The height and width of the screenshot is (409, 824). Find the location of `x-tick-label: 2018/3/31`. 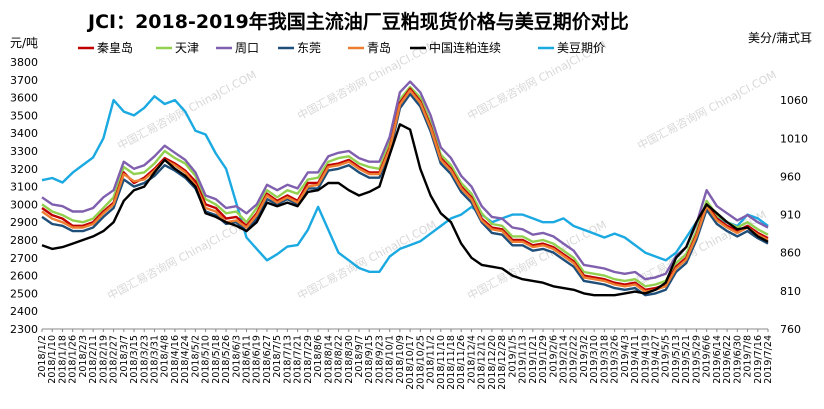

x-tick-label: 2018/3/31 is located at coordinates (154, 359).